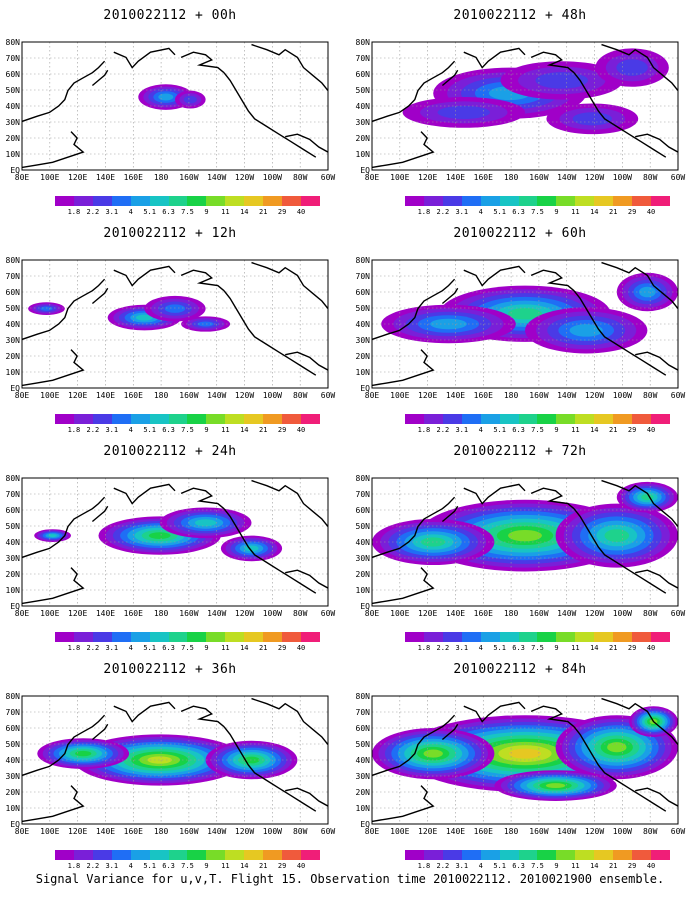 The width and height of the screenshot is (700, 900). What do you see at coordinates (363, 776) in the screenshot?
I see `lat-tick-label: 30N` at bounding box center [363, 776].